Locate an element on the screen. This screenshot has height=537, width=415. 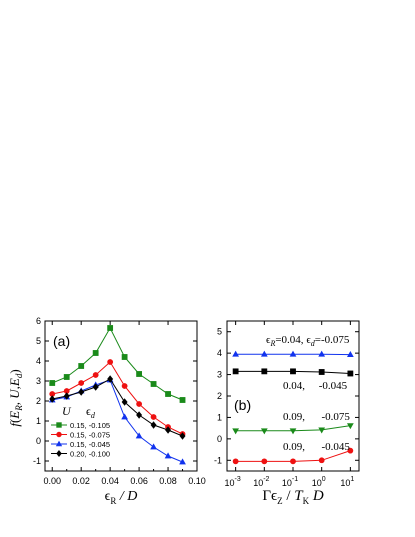
y-tick-label-a: 1 is located at coordinates (38, 421).